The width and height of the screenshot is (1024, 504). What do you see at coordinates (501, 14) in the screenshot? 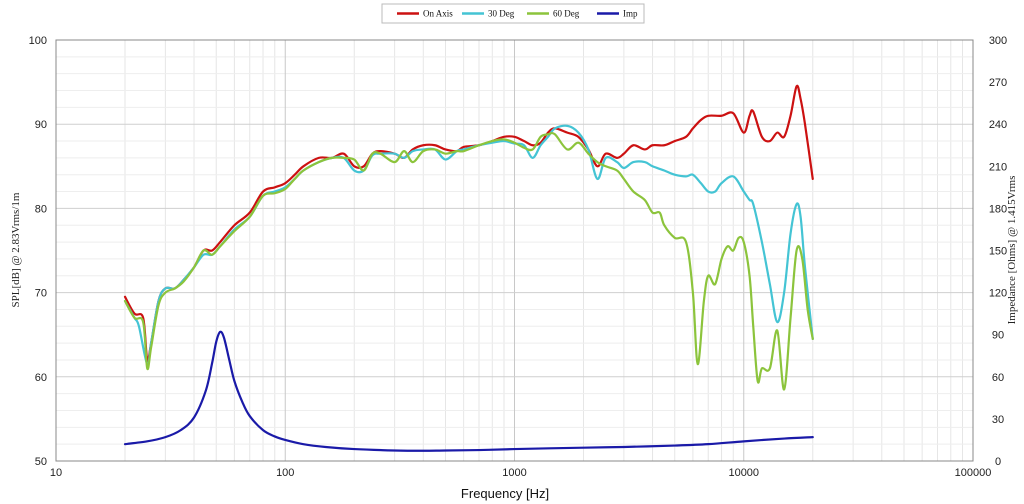
I see `legend-label-30-deg: 30 Deg` at bounding box center [501, 14].